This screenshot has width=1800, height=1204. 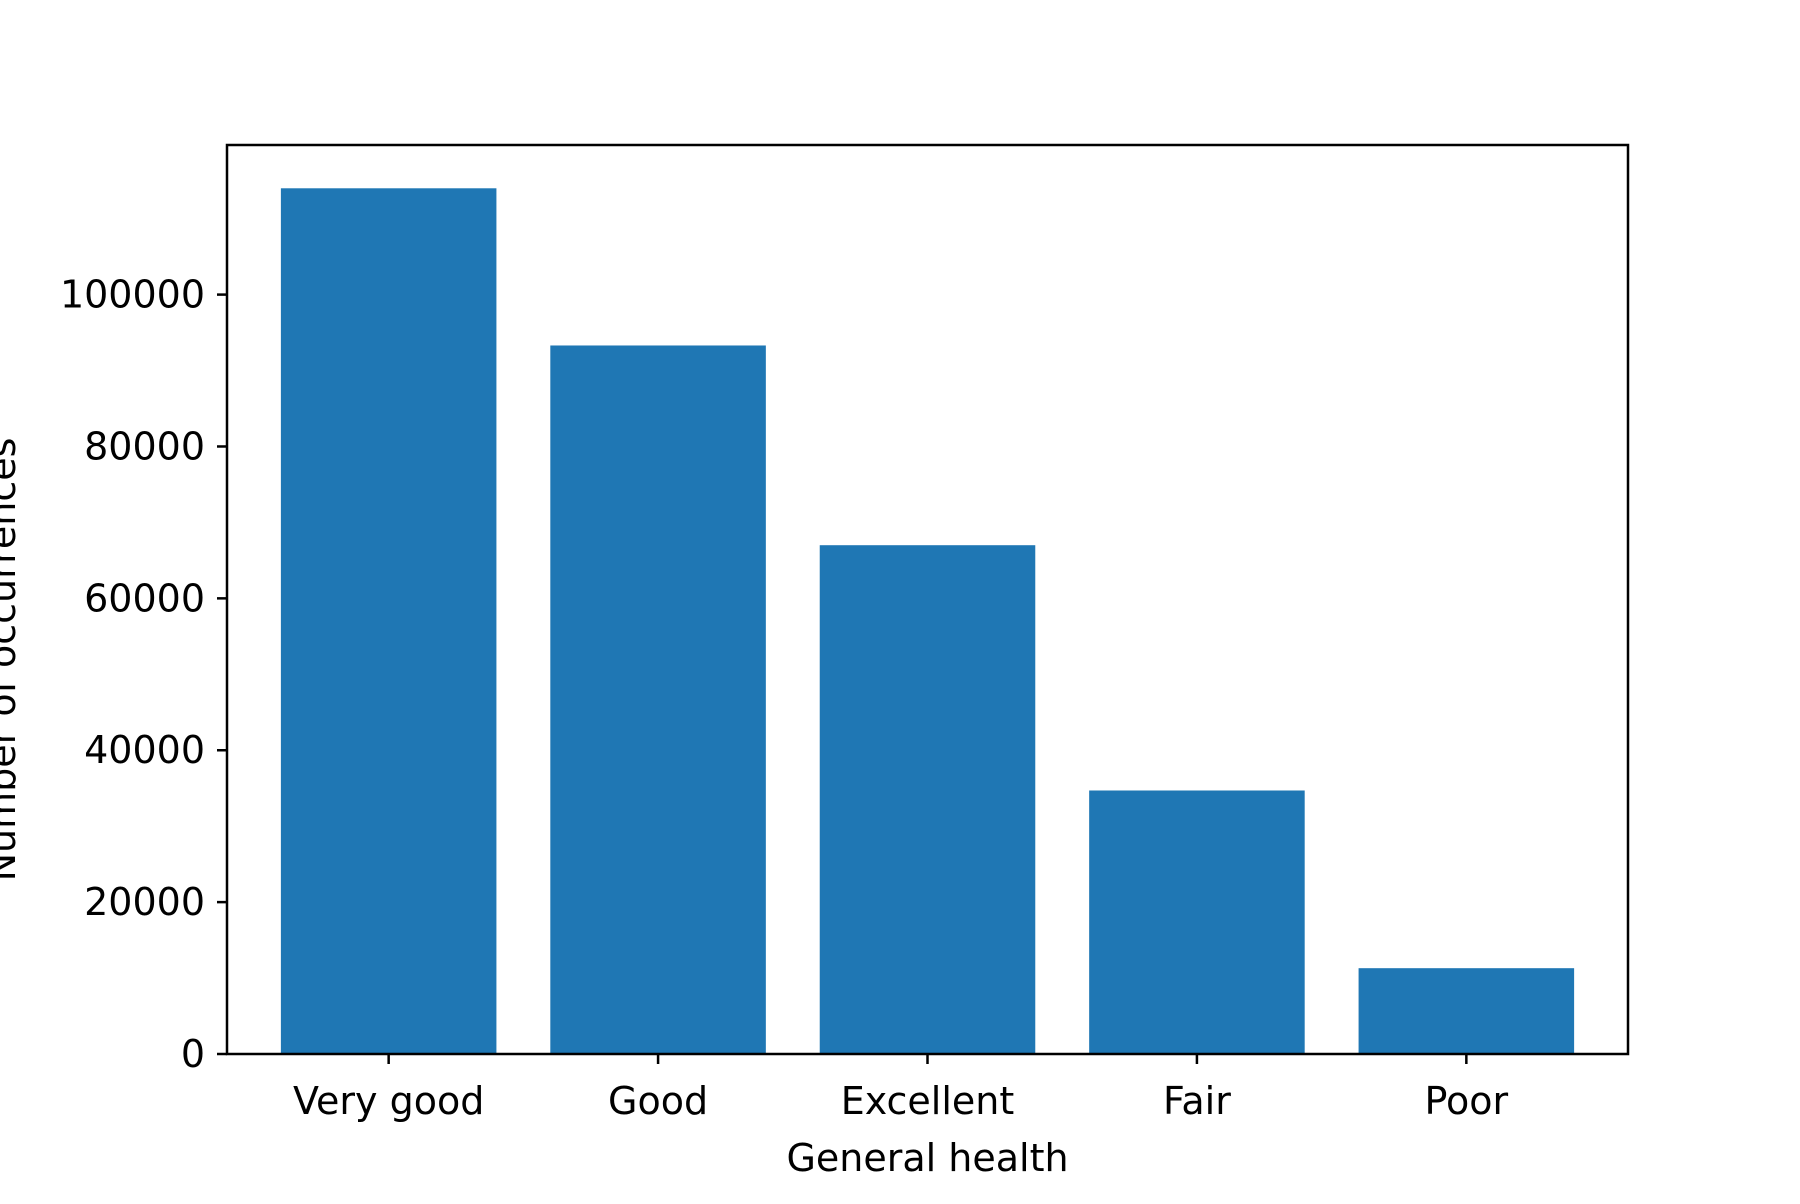 I want to click on bar-very-good, so click(x=388, y=621).